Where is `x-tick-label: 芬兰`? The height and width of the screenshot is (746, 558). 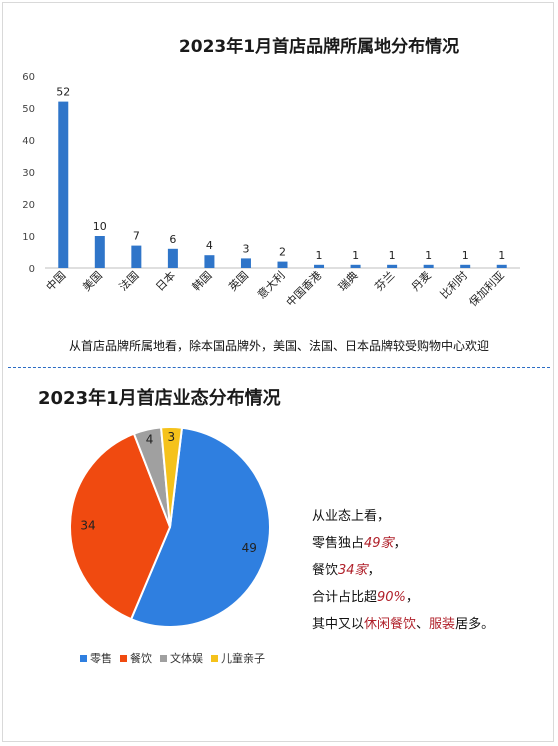 x-tick-label: 芬兰 is located at coordinates (384, 281).